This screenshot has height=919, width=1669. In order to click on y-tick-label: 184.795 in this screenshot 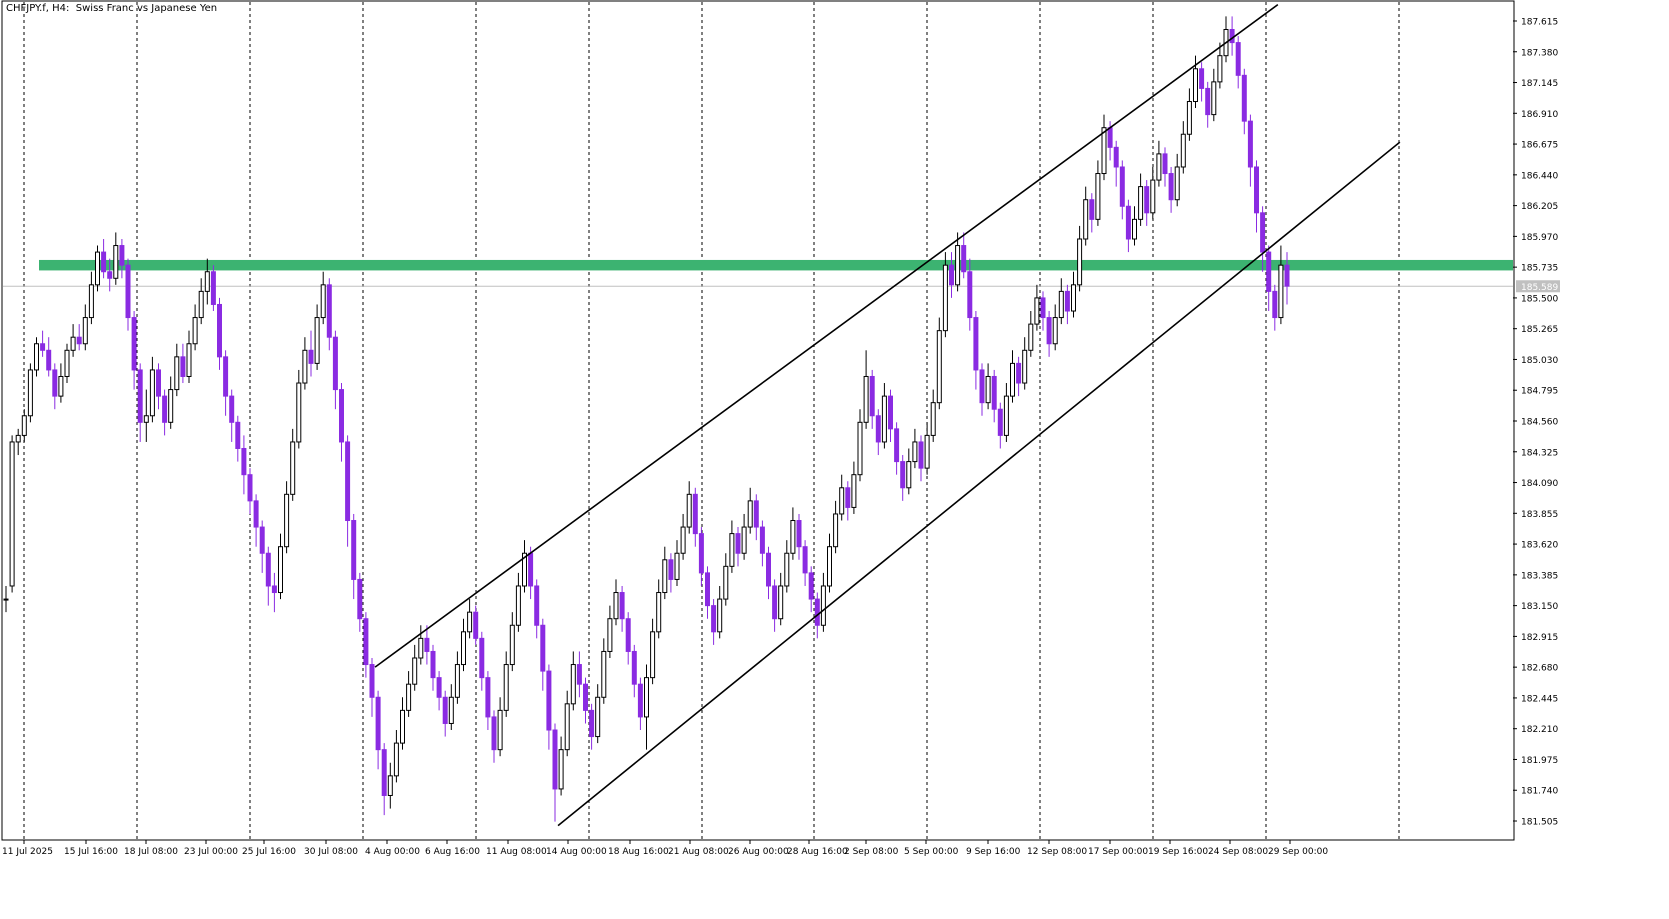, I will do `click(1539, 392)`.